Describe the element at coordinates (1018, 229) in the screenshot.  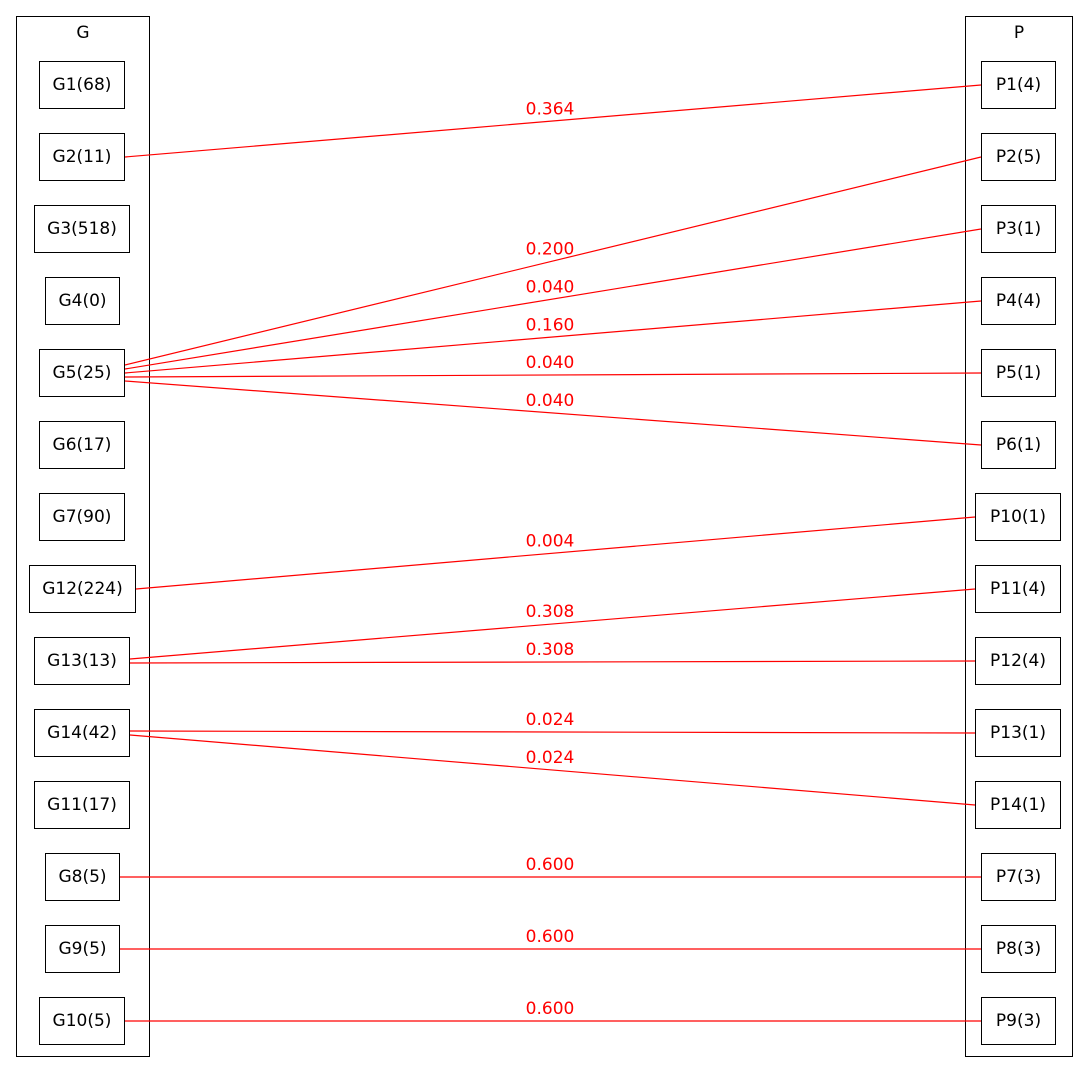
I see `node-p3: P3(1)` at that location.